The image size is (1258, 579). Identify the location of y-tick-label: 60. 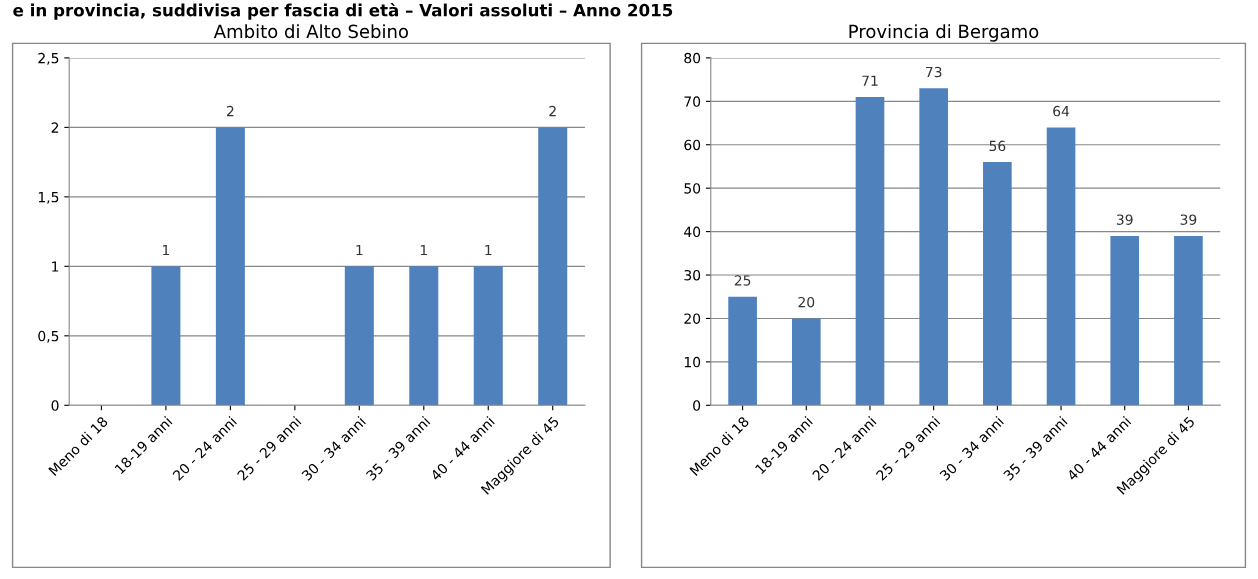
(692, 145).